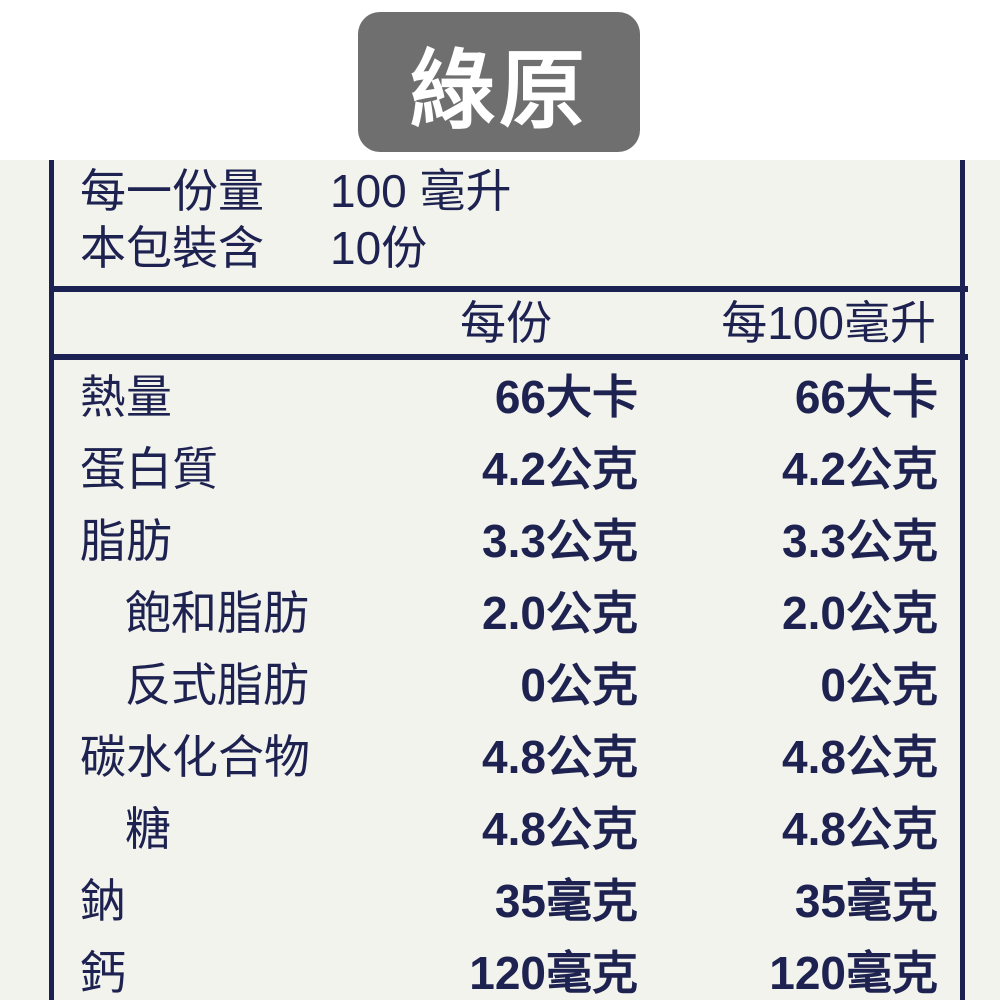 The width and height of the screenshot is (1000, 1000). I want to click on nutrient-name: 碳水化合物, so click(195, 757).